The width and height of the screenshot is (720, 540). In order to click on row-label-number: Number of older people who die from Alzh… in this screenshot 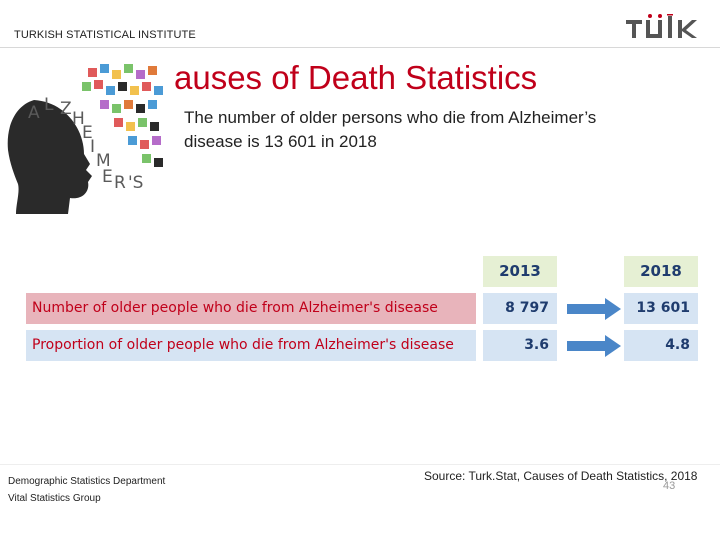, I will do `click(251, 308)`.